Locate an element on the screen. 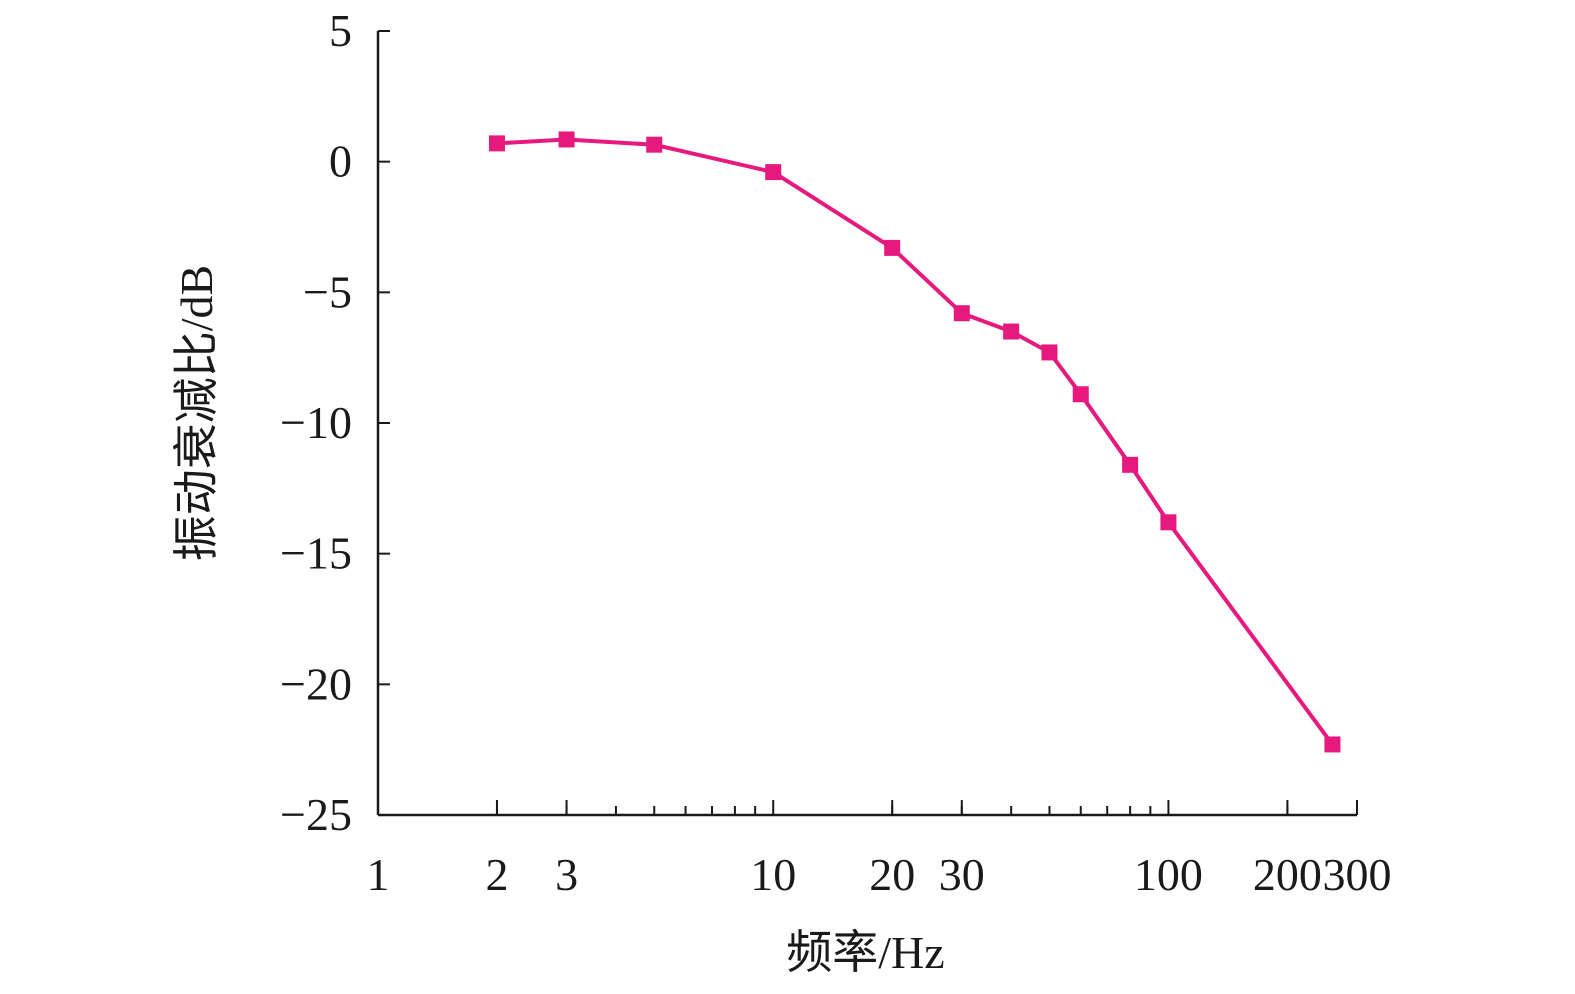 Image resolution: width=1575 pixels, height=994 pixels. y-tick-label: −20 is located at coordinates (316, 683).